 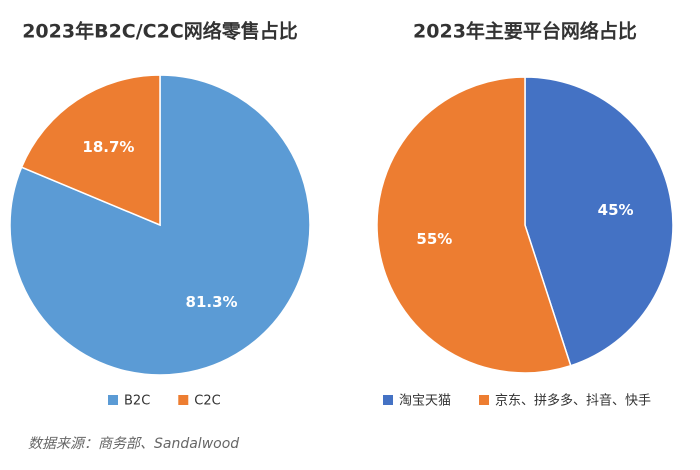 What do you see at coordinates (434, 239) in the screenshot?
I see `value-label: 55%` at bounding box center [434, 239].